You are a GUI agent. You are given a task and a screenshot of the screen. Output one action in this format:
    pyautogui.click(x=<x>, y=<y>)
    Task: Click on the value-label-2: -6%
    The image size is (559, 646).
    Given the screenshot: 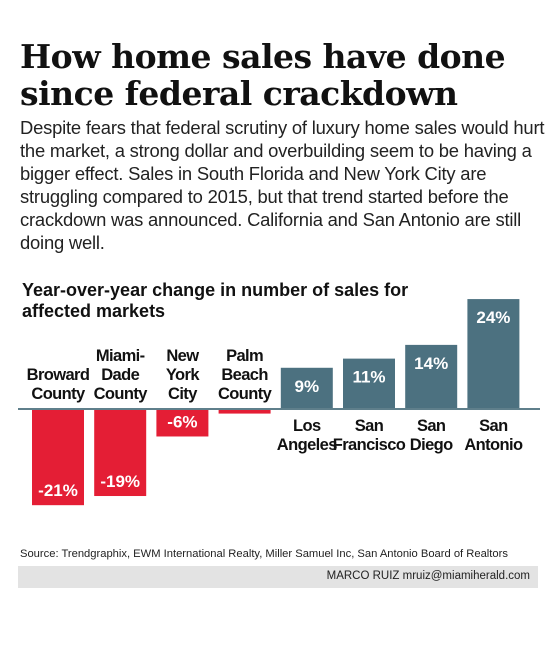 What is the action you would take?
    pyautogui.click(x=182, y=421)
    